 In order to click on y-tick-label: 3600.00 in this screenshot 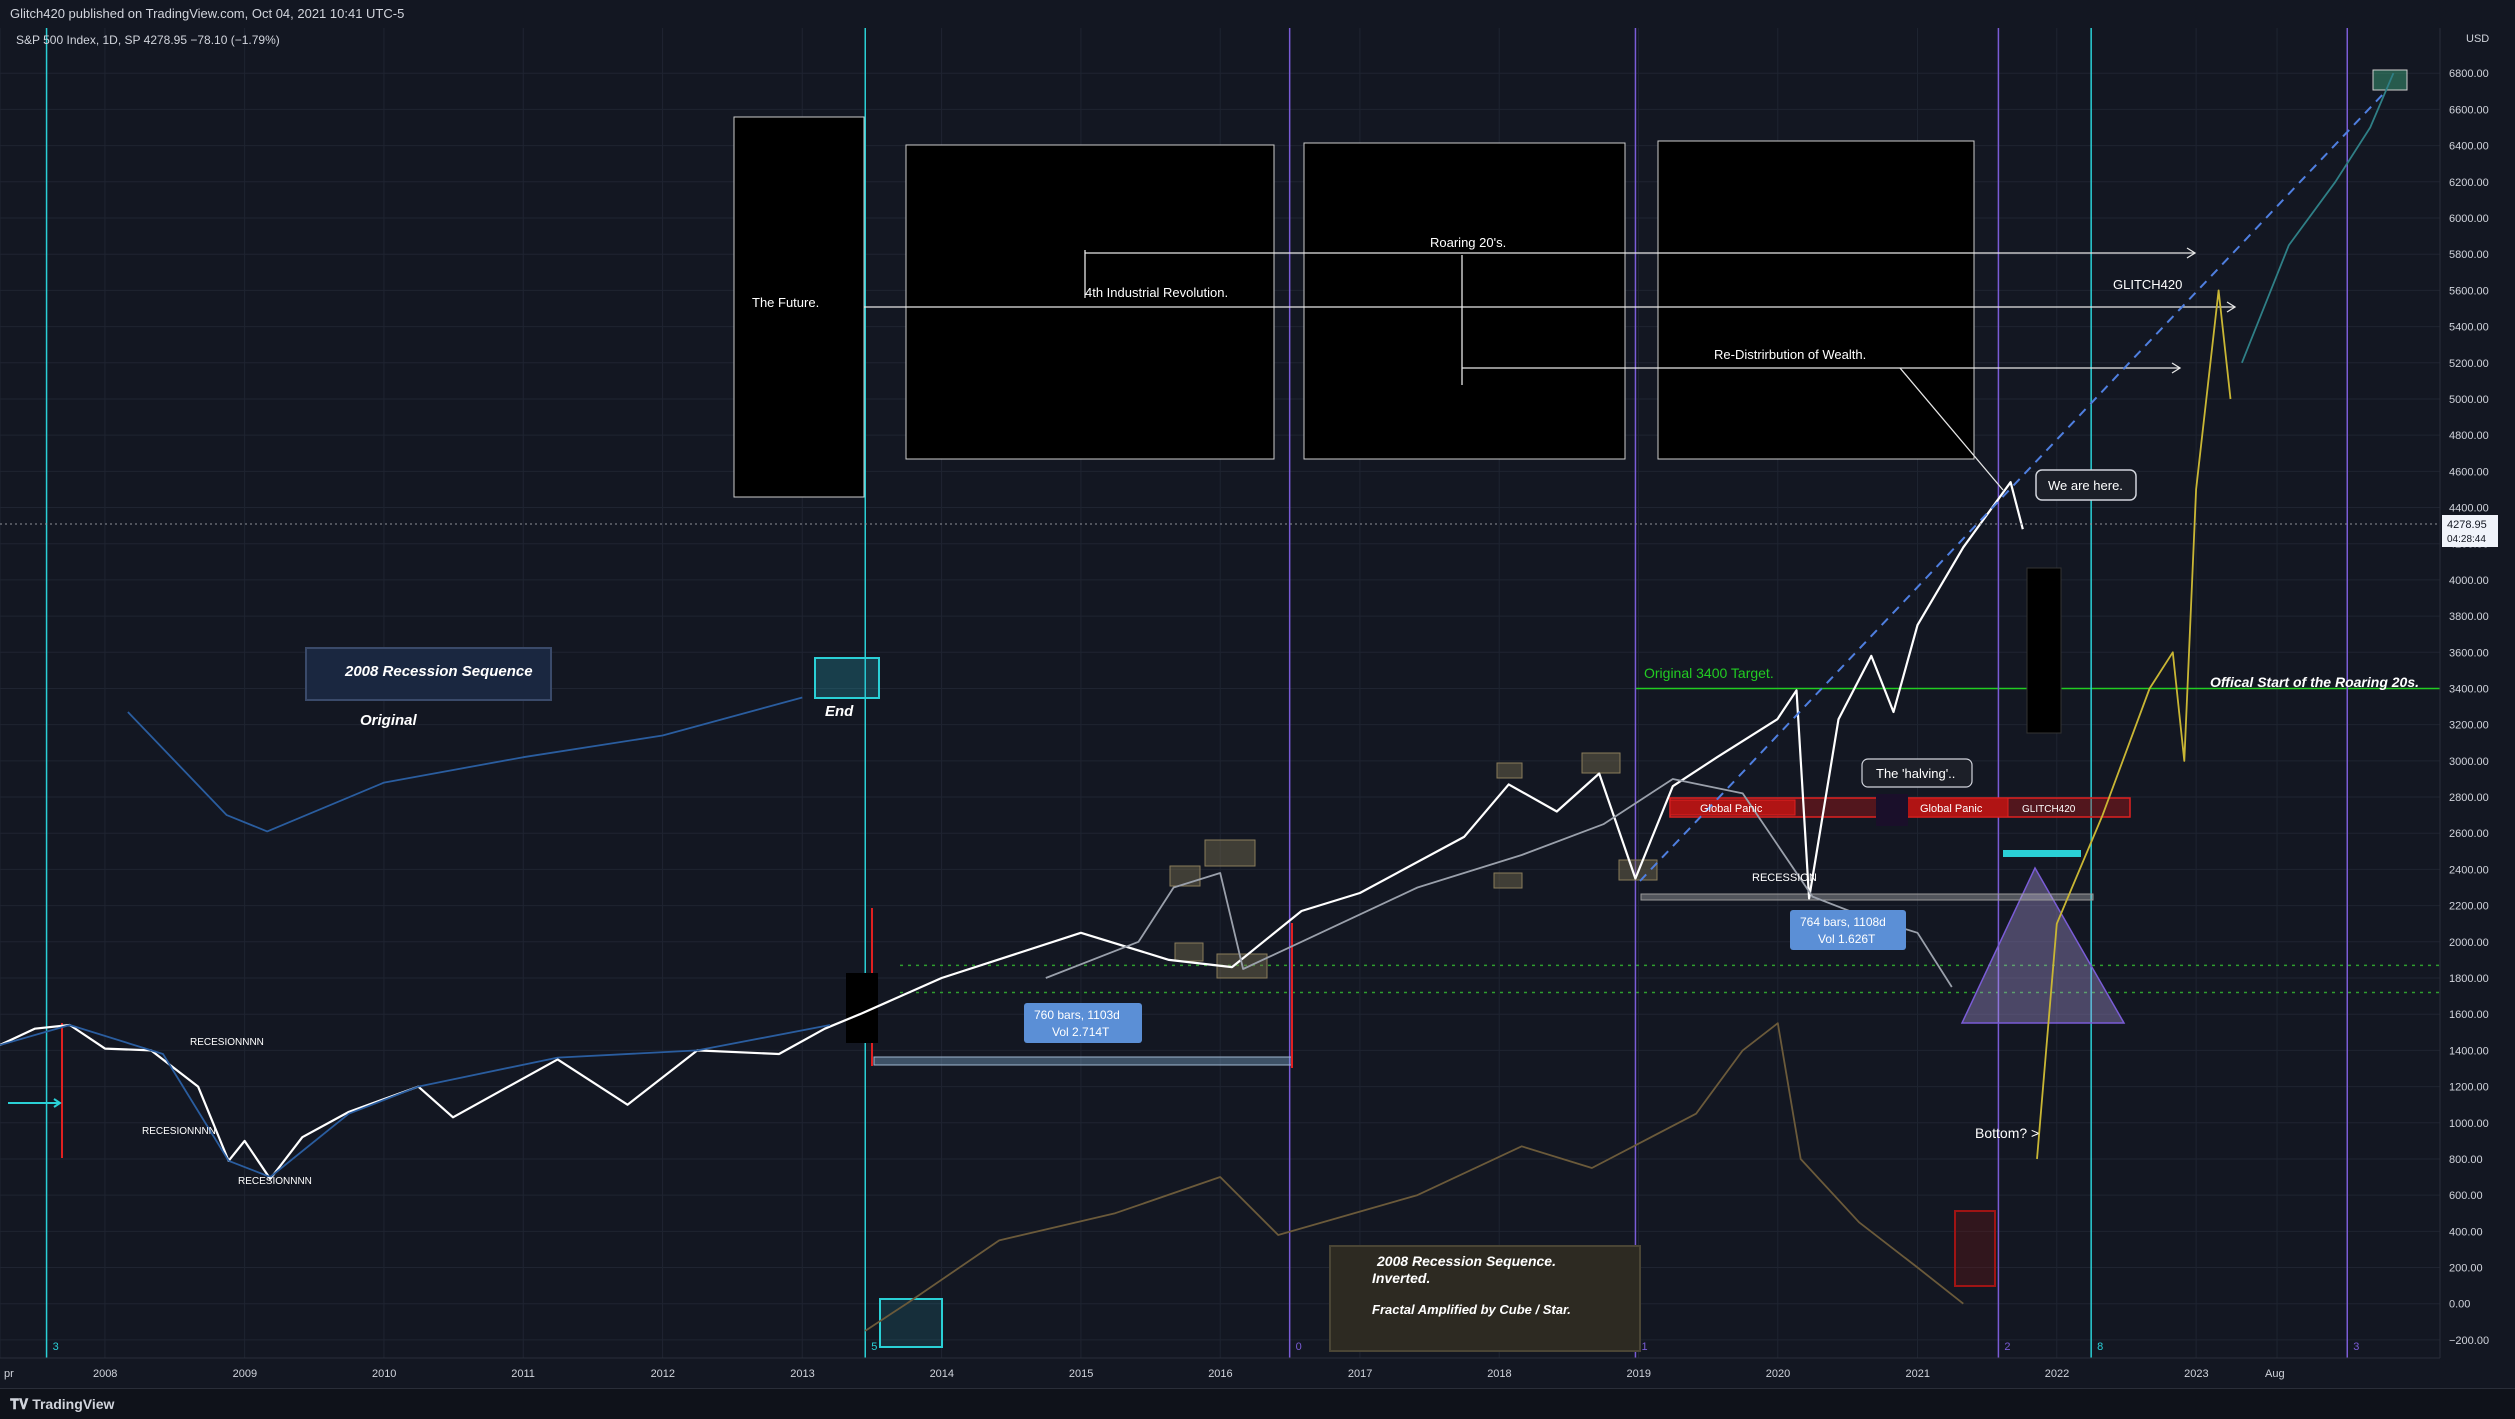, I will do `click(2469, 653)`.